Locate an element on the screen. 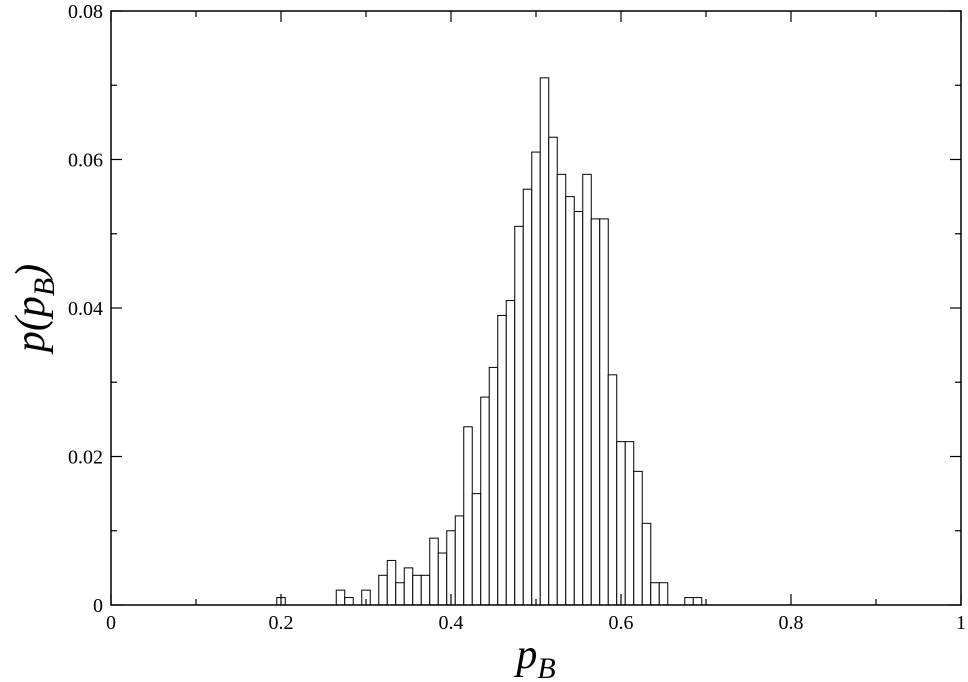 The width and height of the screenshot is (968, 682). y-label-sub: B is located at coordinates (44, 287).